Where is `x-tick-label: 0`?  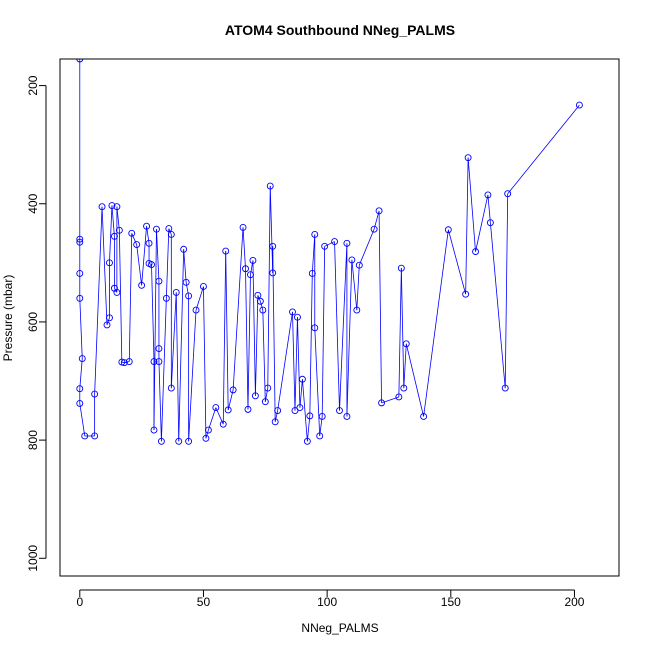 x-tick-label: 0 is located at coordinates (79, 602).